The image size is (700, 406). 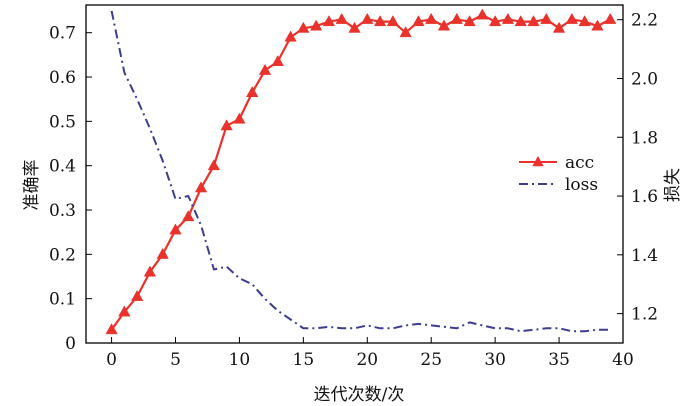 What do you see at coordinates (637, 168) in the screenshot?
I see `y-axis-right-ticks: 1.2 1.4 1.6 1.8 2.0 2.2` at bounding box center [637, 168].